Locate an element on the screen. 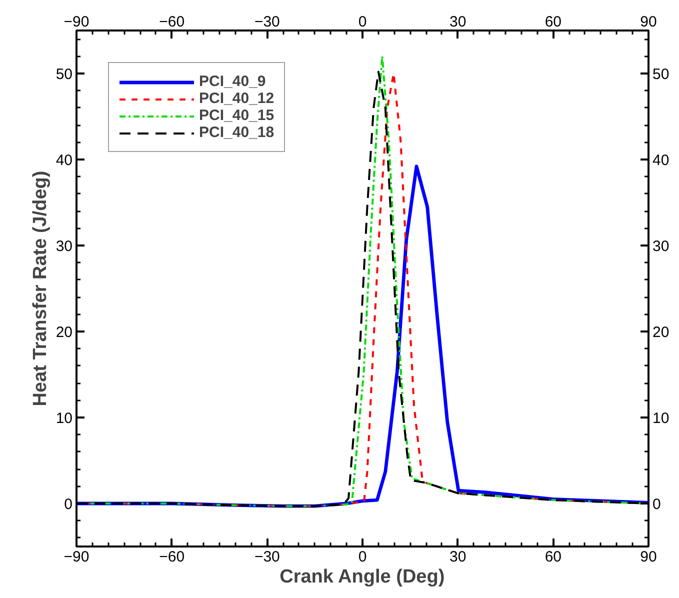 This screenshot has height=598, width=679. x-tick-label: 90 is located at coordinates (648, 22).